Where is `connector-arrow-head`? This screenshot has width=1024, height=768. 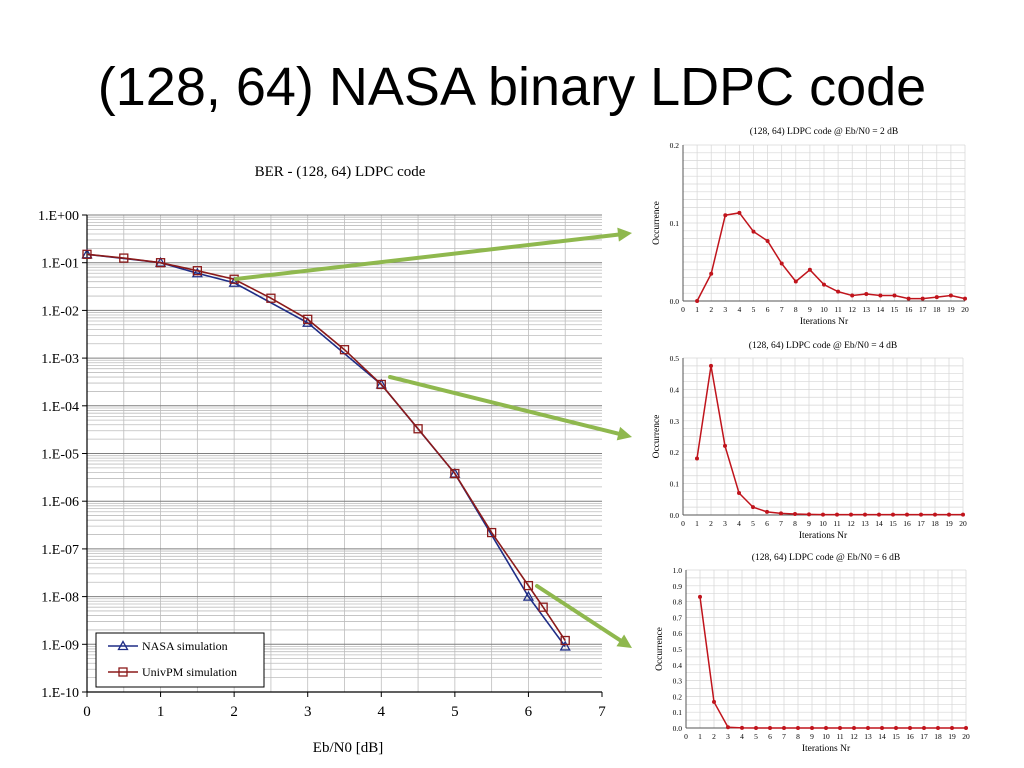
connector-arrow-head is located at coordinates (624, 433).